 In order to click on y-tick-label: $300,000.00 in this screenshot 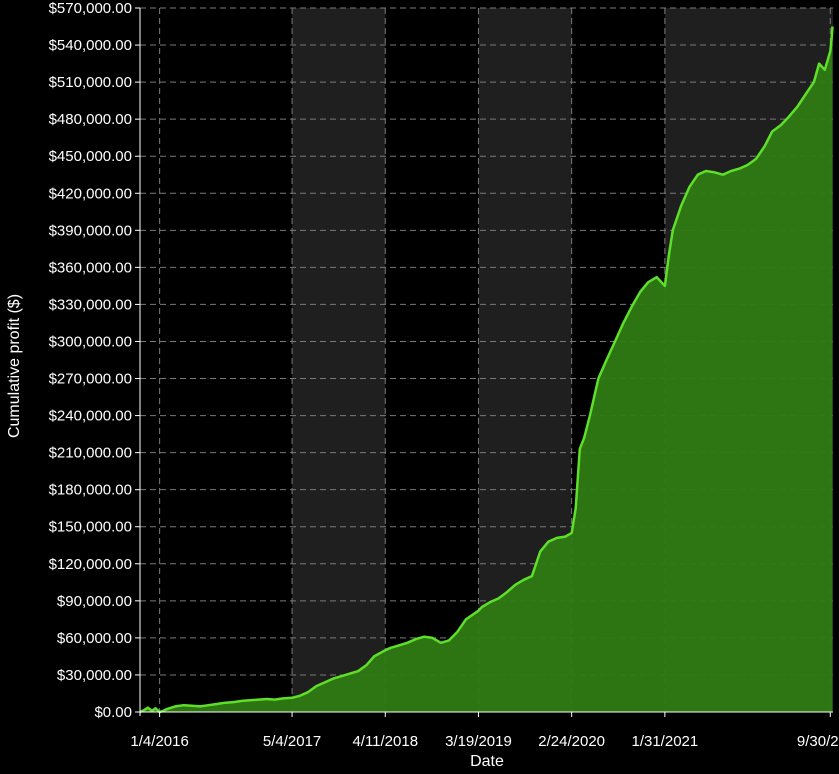, I will do `click(90, 341)`.